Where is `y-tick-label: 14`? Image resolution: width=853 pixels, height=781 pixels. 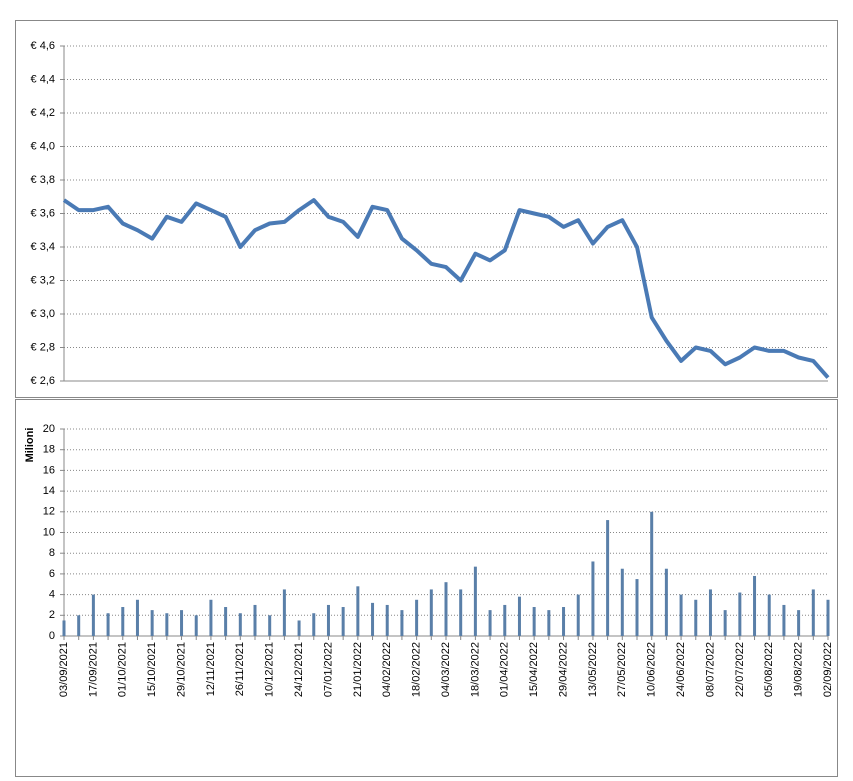
y-tick-label: 14 is located at coordinates (49, 491).